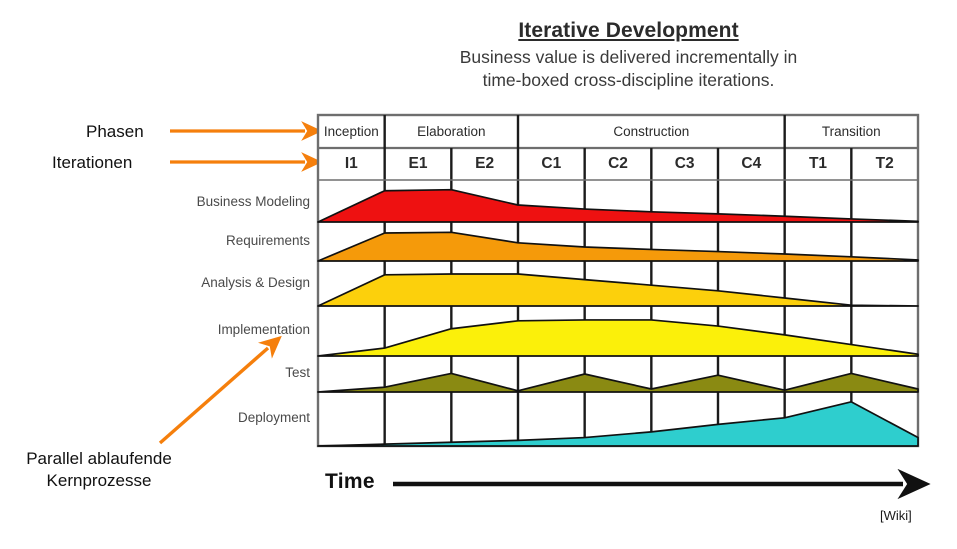 The image size is (957, 549). I want to click on discipline-label-business-modeling: Business Modeling, so click(253, 201).